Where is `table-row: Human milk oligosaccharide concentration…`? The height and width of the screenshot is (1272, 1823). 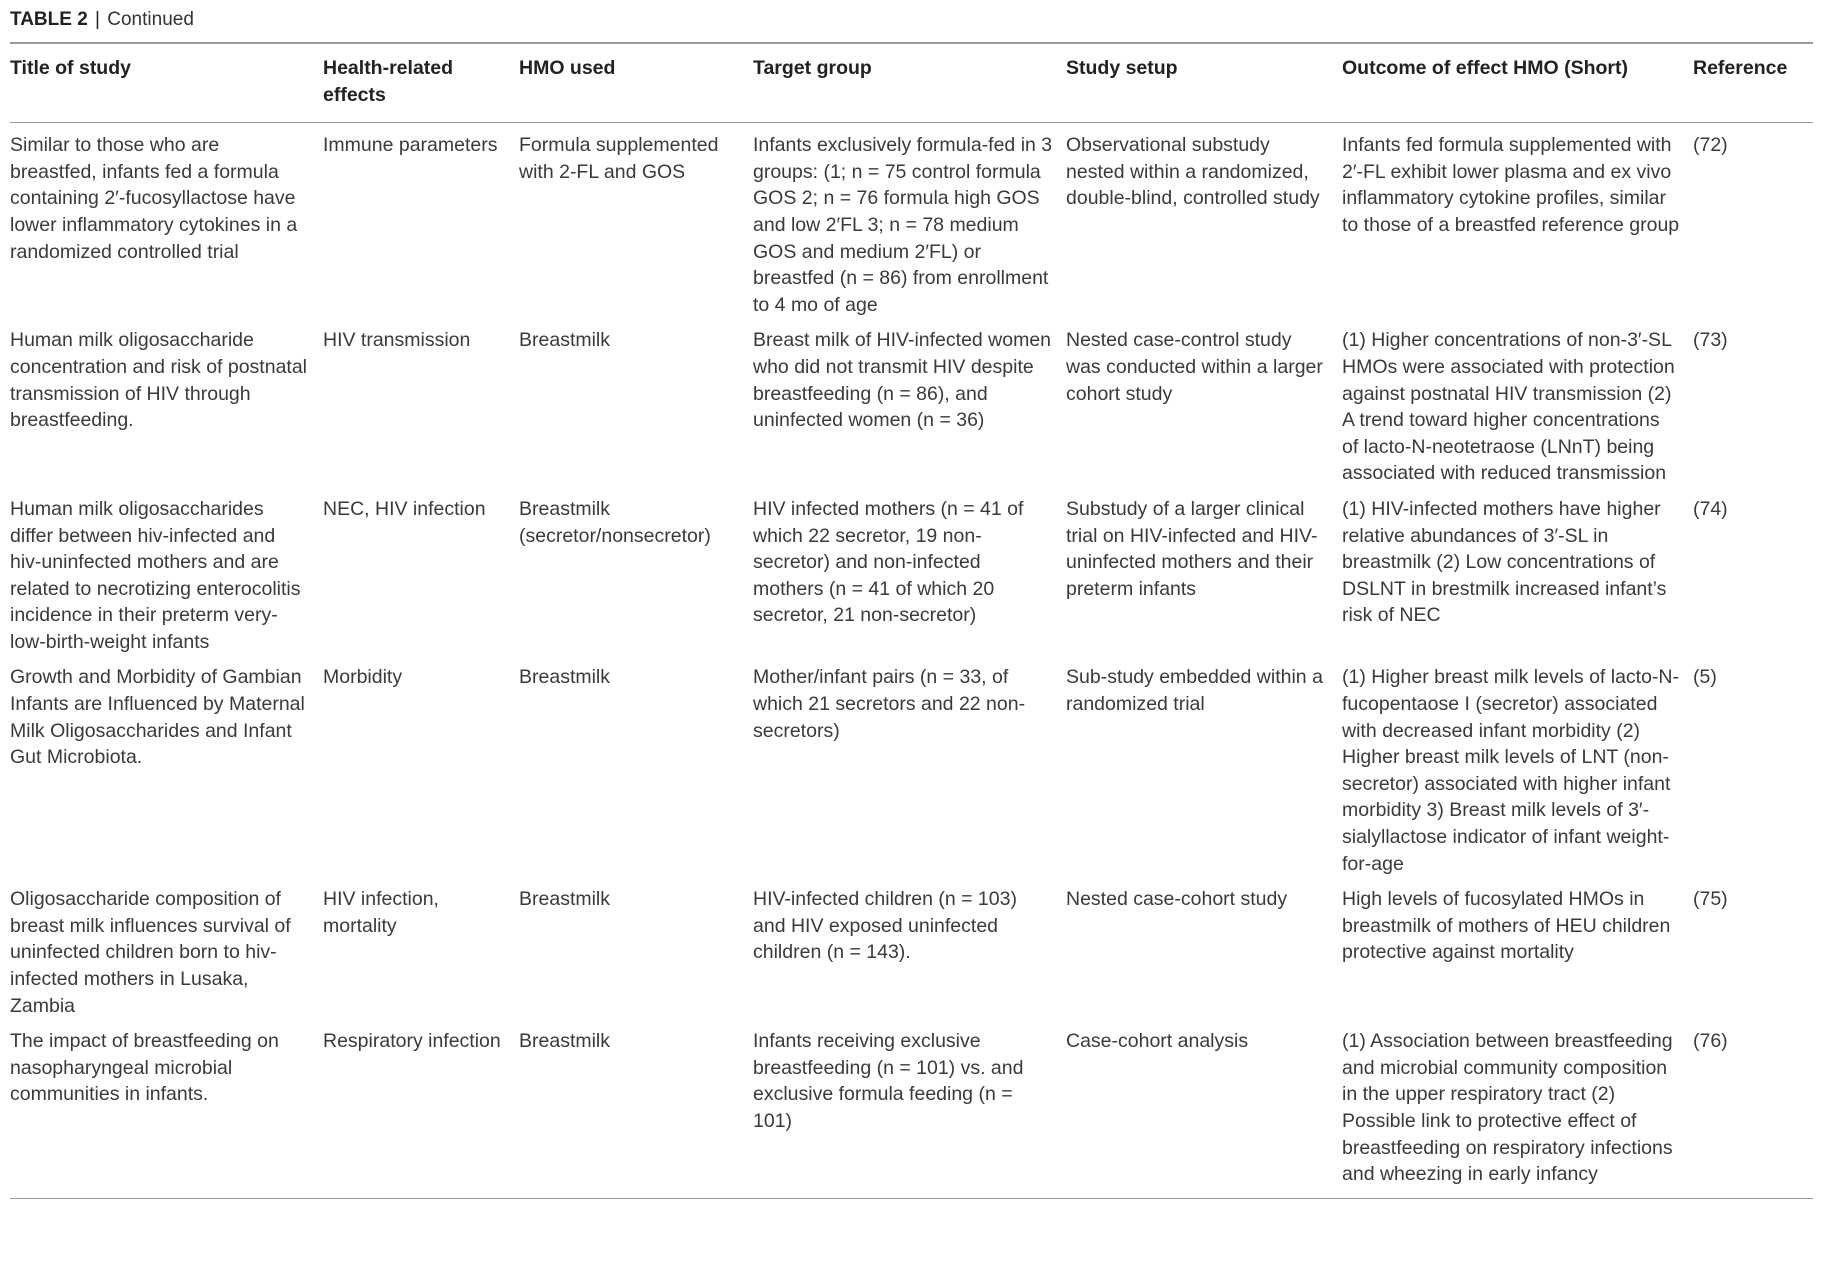
table-row: Human milk oligosaccharide concentration… is located at coordinates (911, 402).